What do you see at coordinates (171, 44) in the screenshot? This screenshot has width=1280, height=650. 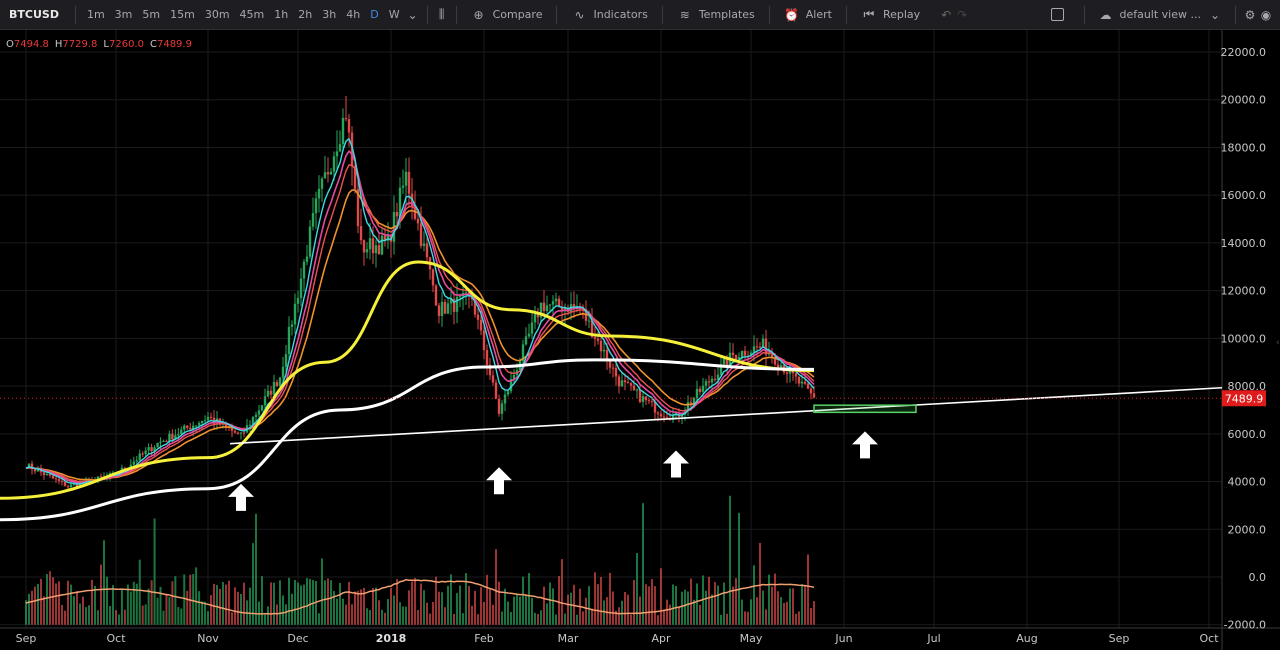 I see `ohlc-close: C7489.9` at bounding box center [171, 44].